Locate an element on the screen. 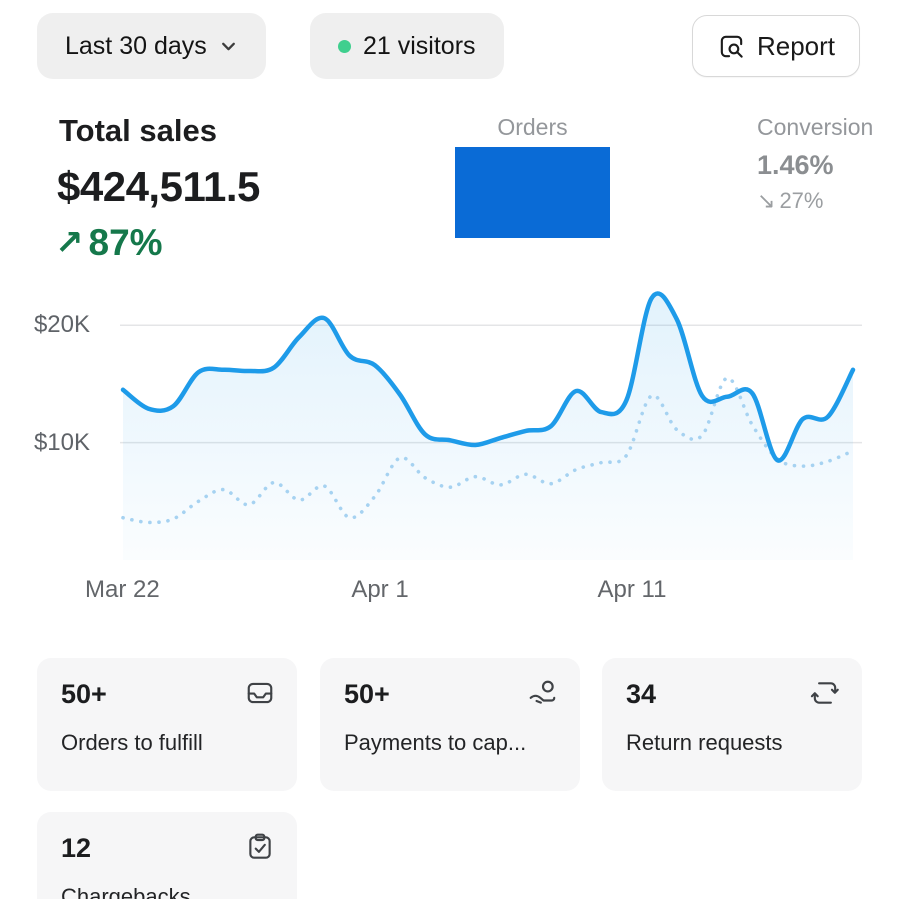 This screenshot has height=899, width=899. inbox-icon is located at coordinates (260, 693).